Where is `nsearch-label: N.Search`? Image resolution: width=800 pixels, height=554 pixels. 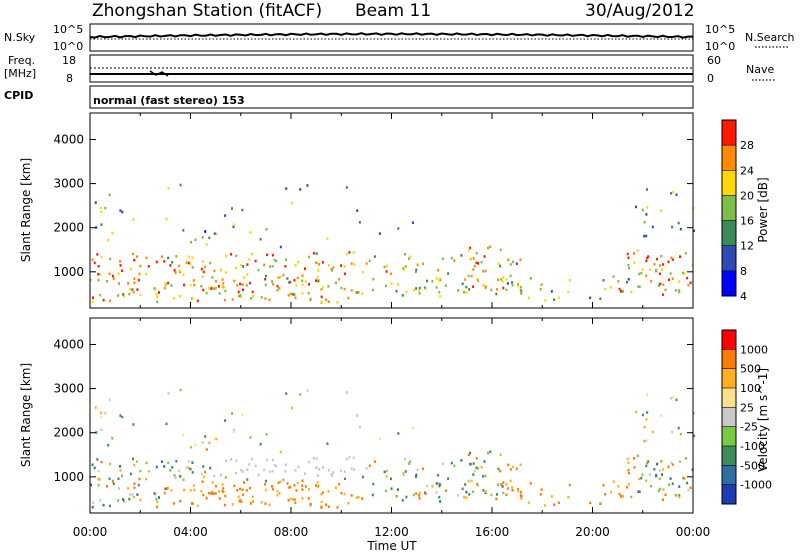 nsearch-label: N.Search is located at coordinates (770, 37).